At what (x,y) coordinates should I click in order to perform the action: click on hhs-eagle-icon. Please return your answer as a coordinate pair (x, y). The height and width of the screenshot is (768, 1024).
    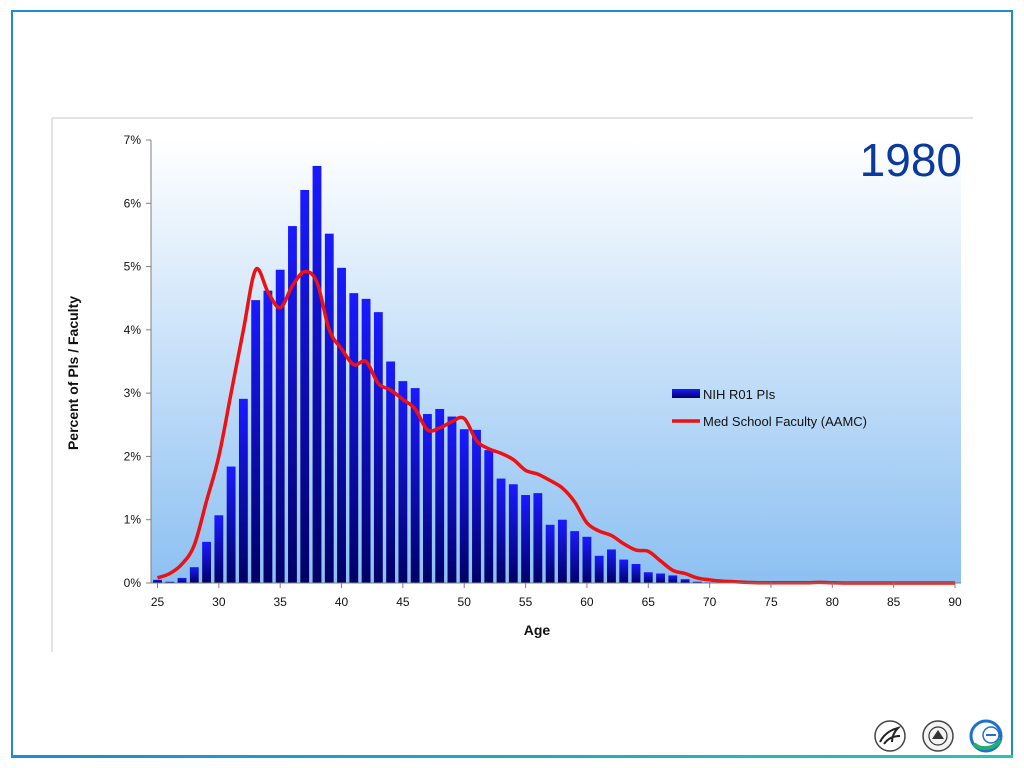
    Looking at the image, I should click on (890, 736).